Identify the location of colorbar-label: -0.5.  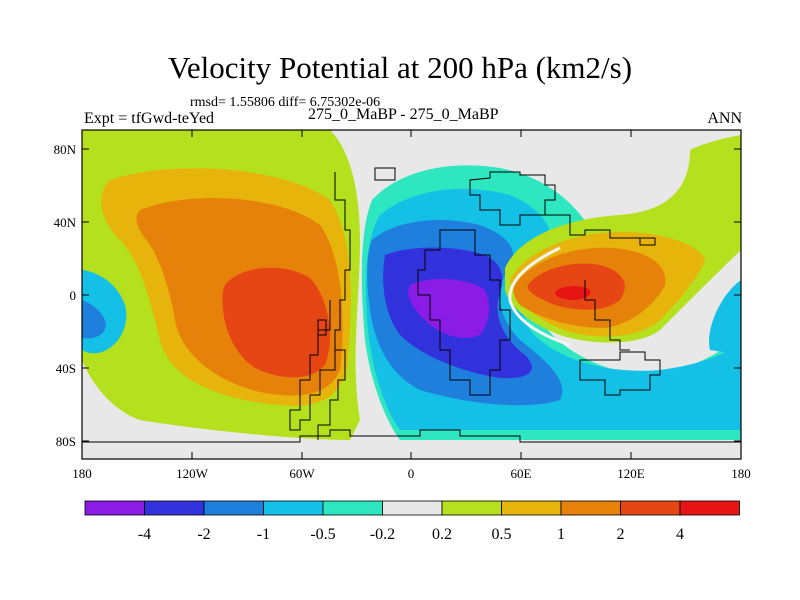
(322, 534).